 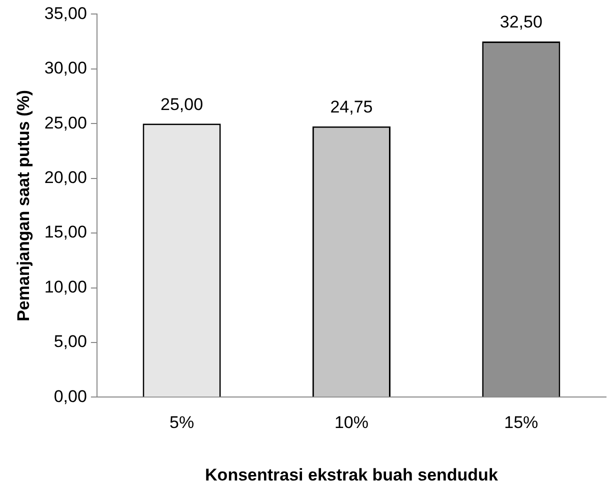 I want to click on y-tick-label: 25,00, so click(x=65, y=122).